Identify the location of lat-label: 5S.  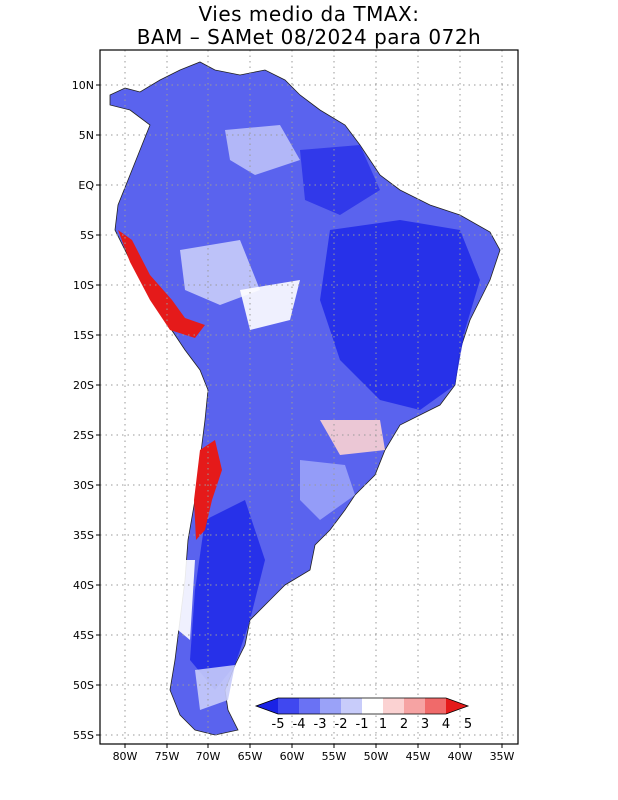
(87, 235).